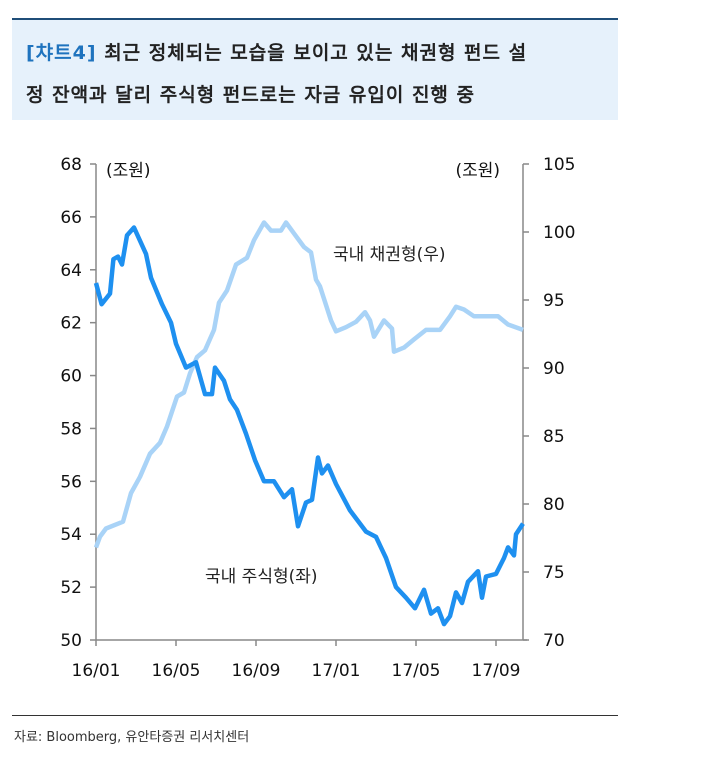  Describe the element at coordinates (559, 165) in the screenshot. I see `right-tick-label: 105` at that location.